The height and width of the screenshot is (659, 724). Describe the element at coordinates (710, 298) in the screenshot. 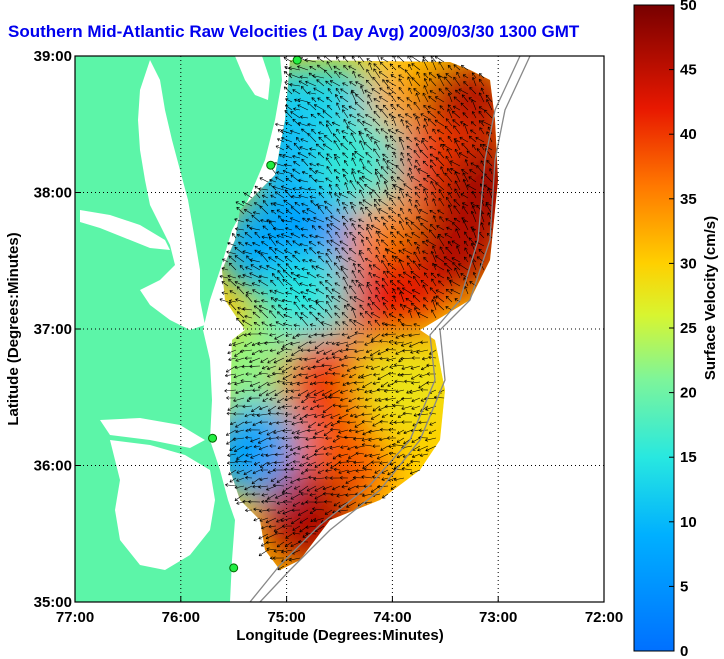

I see `colorbar-label: Surface Velocity (cm/s)` at that location.